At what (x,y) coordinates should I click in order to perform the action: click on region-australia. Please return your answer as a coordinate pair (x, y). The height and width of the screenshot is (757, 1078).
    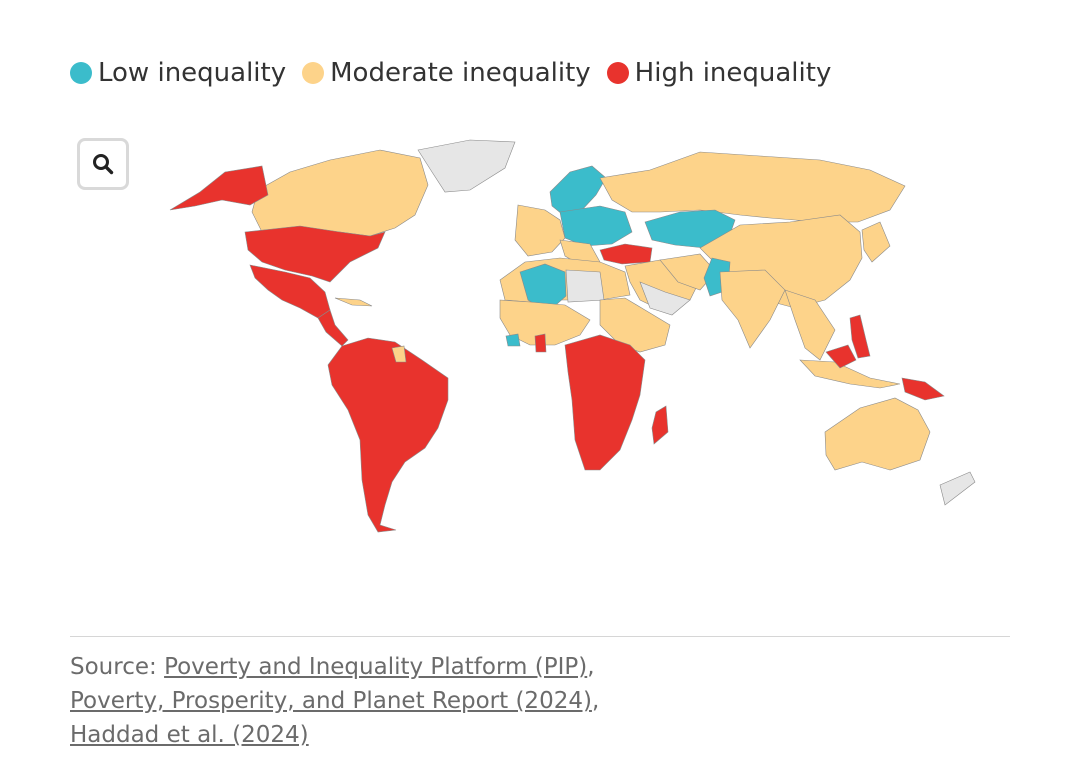
    Looking at the image, I should click on (877, 434).